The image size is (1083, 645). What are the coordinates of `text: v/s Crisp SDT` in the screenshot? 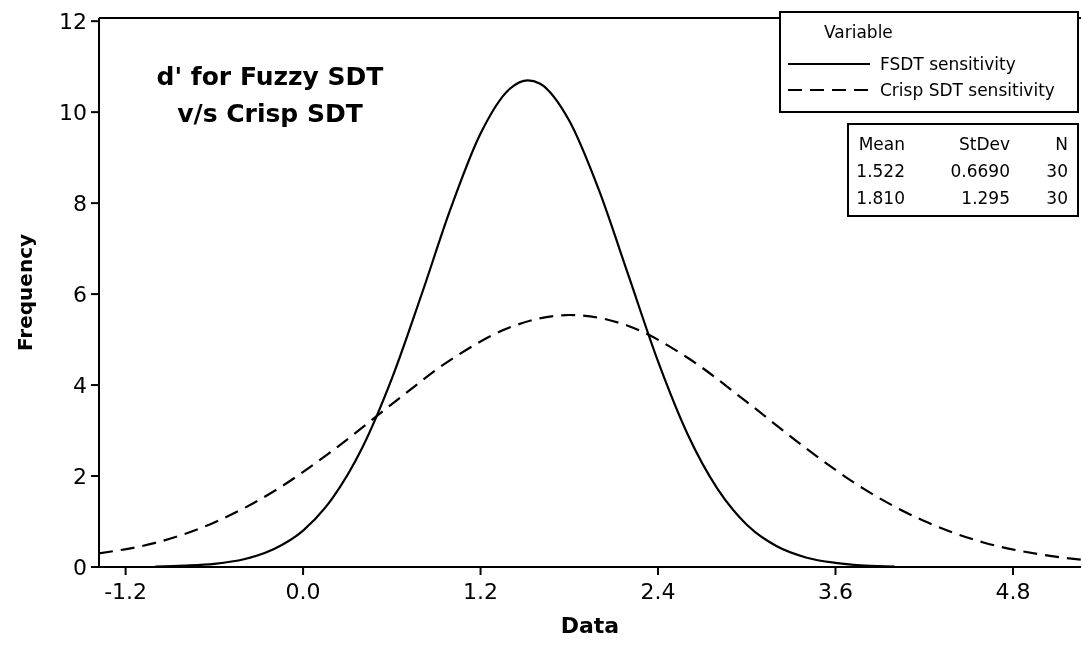 It's located at (270, 113).